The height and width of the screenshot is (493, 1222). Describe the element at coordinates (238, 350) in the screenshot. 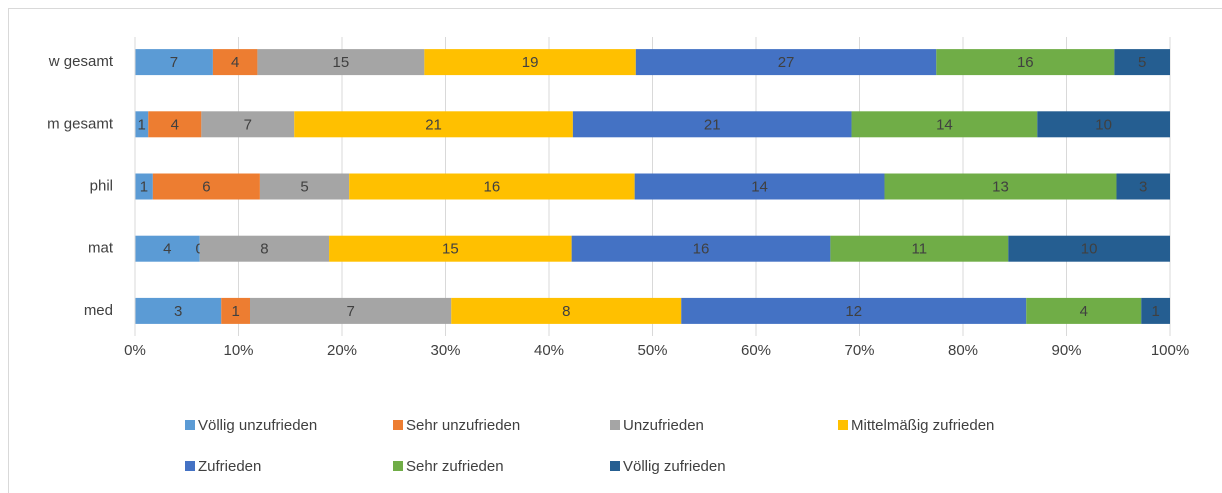

I see `x-tick-label: 10%` at that location.